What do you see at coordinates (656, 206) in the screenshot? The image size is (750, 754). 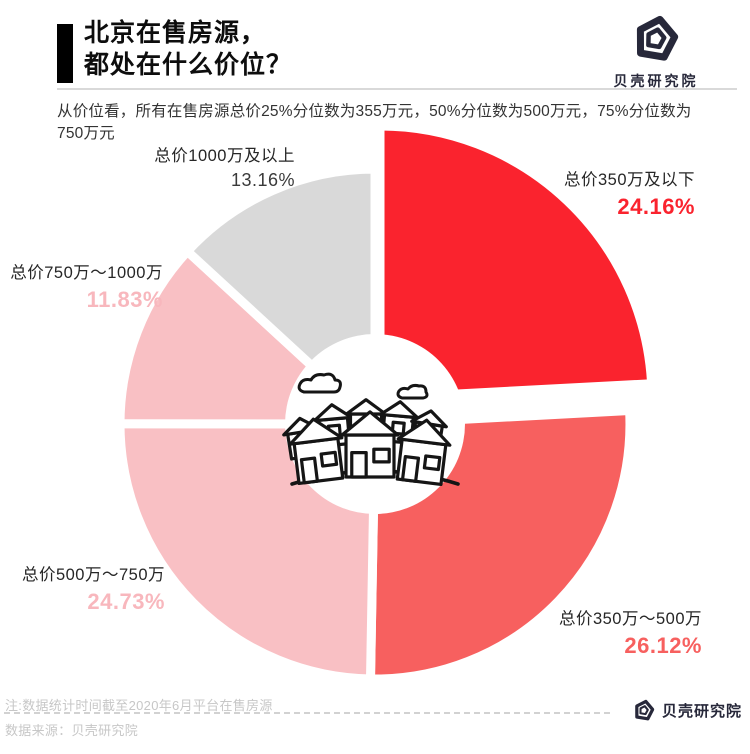 I see `slice-percentage: 24.16%` at bounding box center [656, 206].